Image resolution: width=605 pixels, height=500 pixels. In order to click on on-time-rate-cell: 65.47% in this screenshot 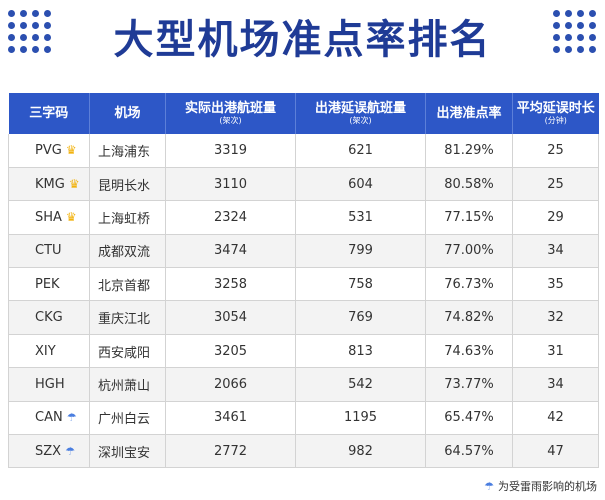, I will do `click(469, 418)`.